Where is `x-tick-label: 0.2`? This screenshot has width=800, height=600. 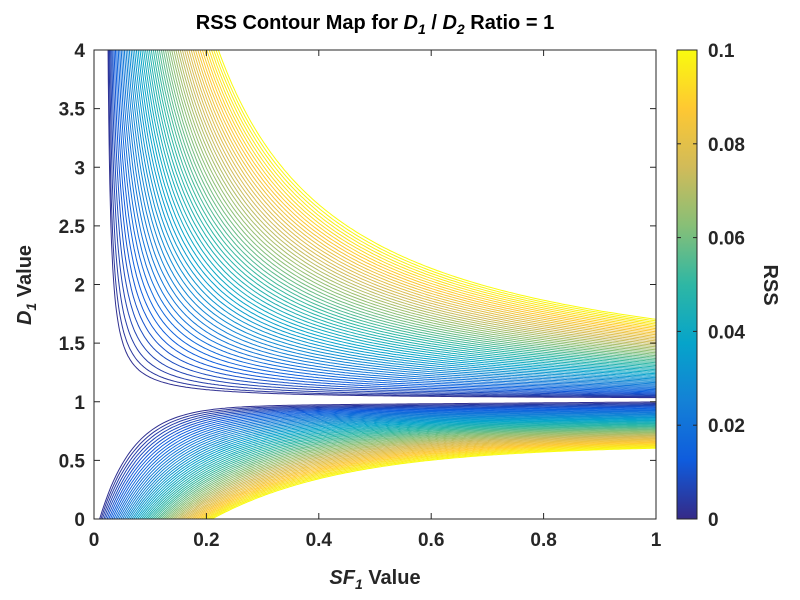 x-tick-label: 0.2 is located at coordinates (206, 540).